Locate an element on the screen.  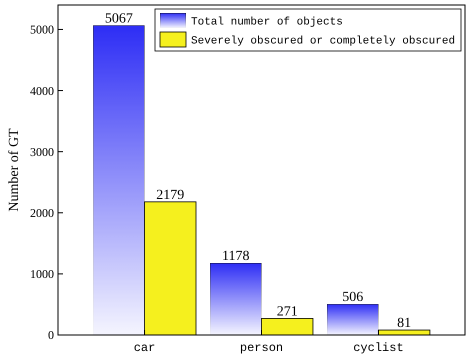
data-label: 5067 is located at coordinates (118, 18).